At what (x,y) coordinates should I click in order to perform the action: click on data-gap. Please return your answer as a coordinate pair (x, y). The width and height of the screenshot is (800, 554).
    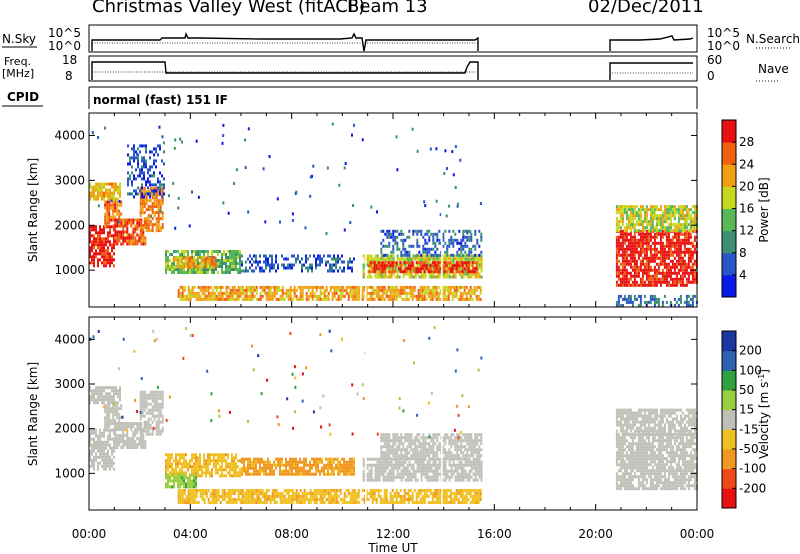
    Looking at the image, I should click on (366, 210).